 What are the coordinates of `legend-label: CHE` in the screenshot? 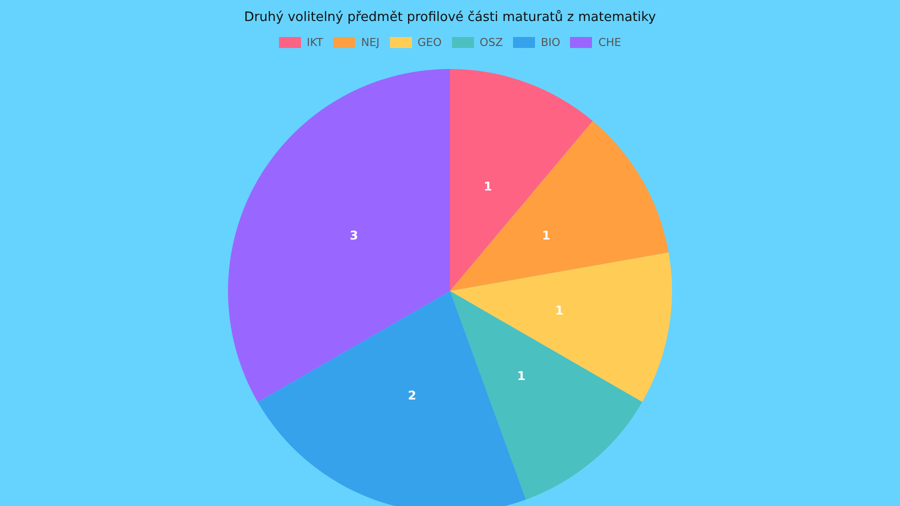 It's located at (610, 42).